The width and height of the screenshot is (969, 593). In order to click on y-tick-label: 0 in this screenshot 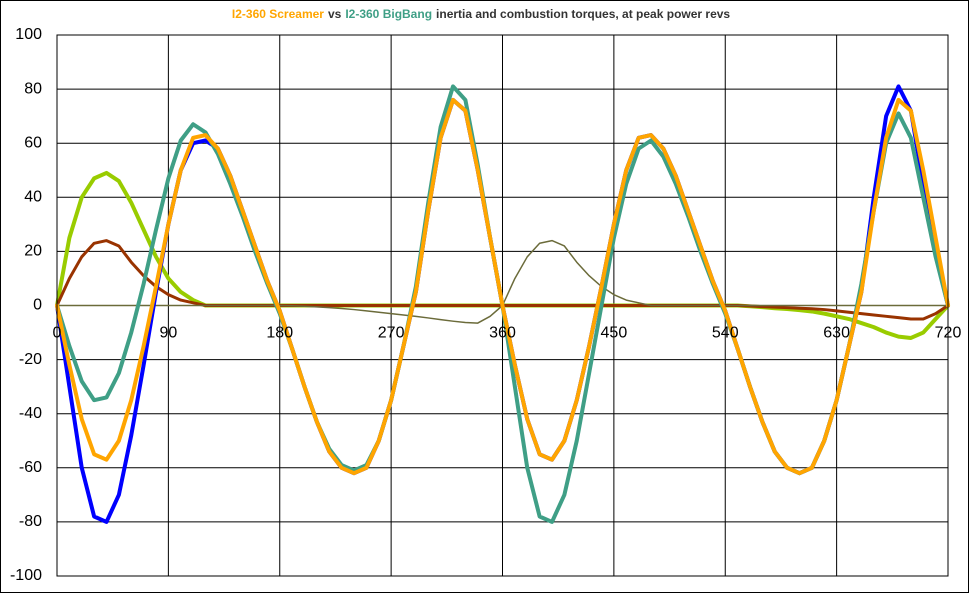, I will do `click(37, 305)`.